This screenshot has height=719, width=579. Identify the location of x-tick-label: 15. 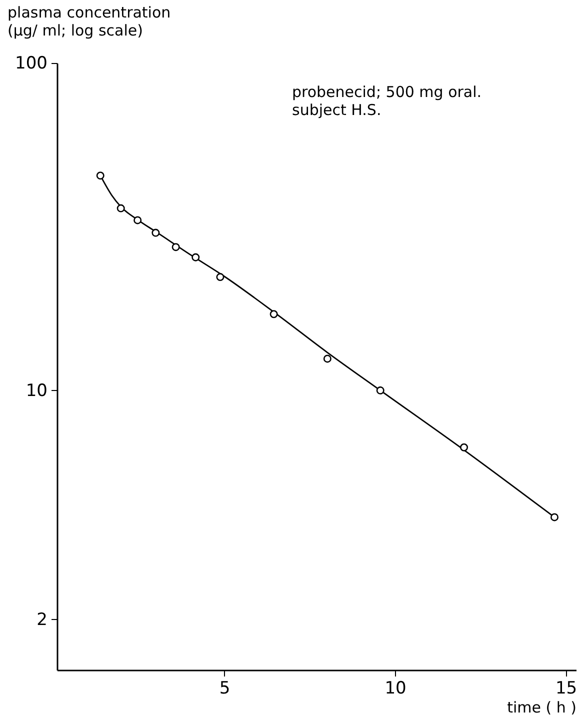
(566, 688).